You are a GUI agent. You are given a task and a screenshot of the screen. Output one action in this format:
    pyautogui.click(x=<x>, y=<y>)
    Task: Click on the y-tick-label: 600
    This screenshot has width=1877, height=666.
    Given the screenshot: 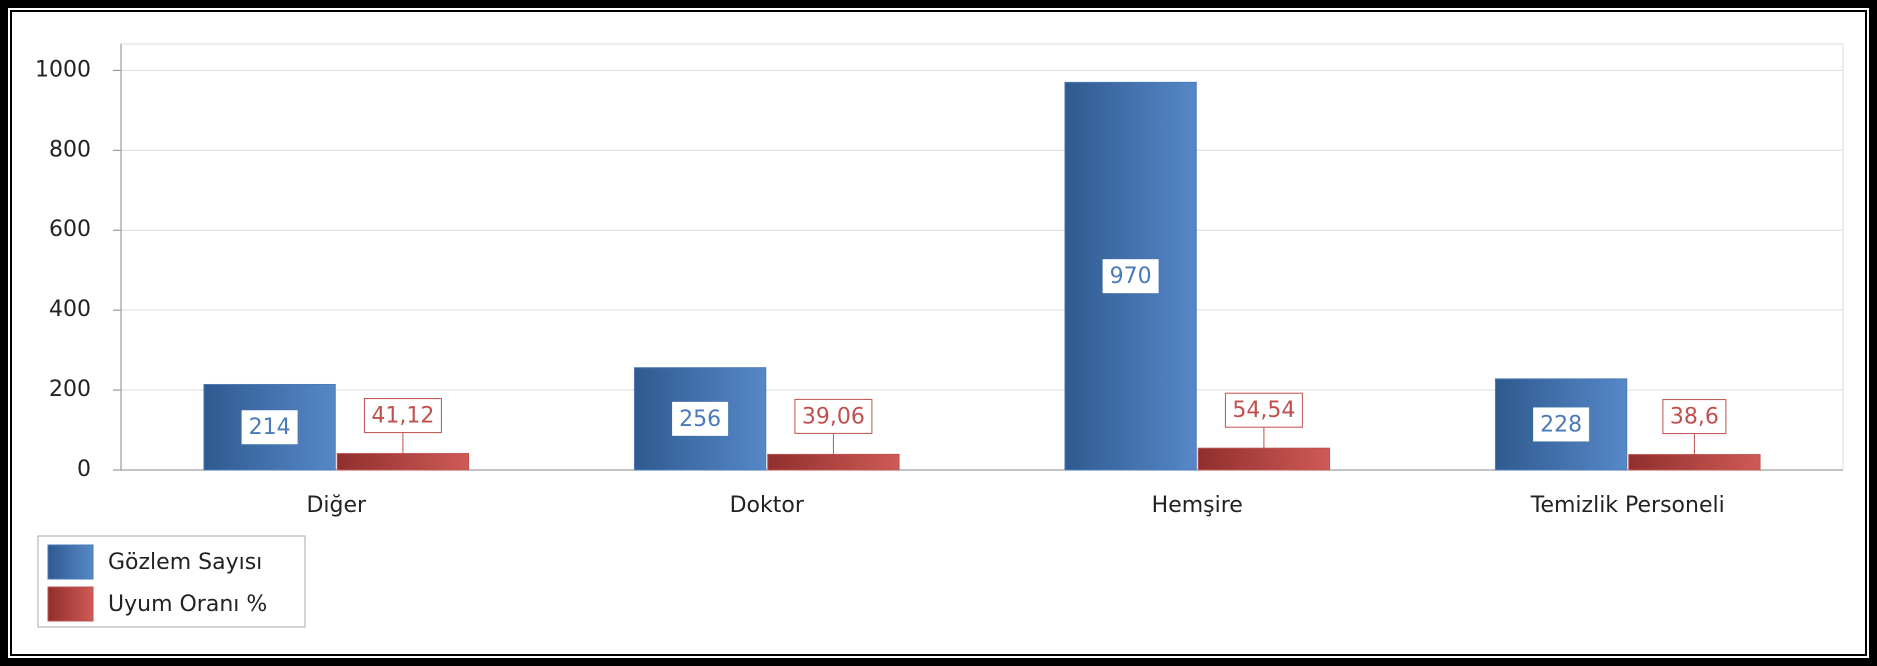 What is the action you would take?
    pyautogui.click(x=70, y=229)
    